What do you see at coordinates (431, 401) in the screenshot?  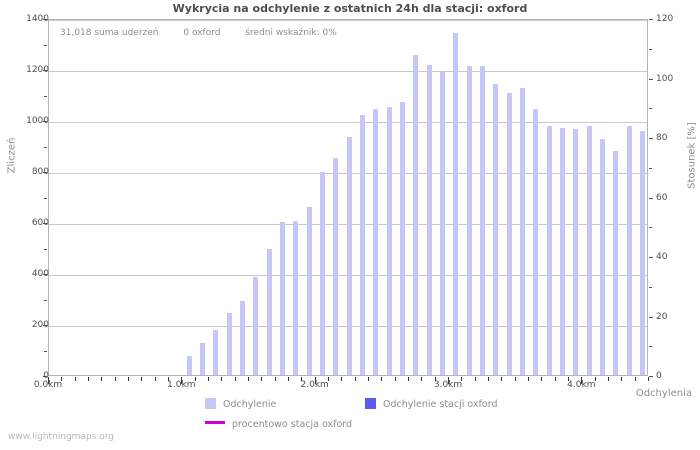 I see `legend-item-odchylenie-stacji: Odchylenie stacji oxford` at bounding box center [431, 401].